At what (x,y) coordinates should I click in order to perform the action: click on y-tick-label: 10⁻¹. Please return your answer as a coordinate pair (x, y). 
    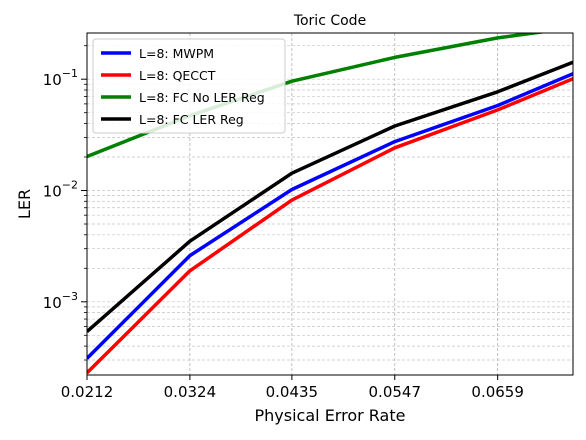
    Looking at the image, I should click on (60, 78).